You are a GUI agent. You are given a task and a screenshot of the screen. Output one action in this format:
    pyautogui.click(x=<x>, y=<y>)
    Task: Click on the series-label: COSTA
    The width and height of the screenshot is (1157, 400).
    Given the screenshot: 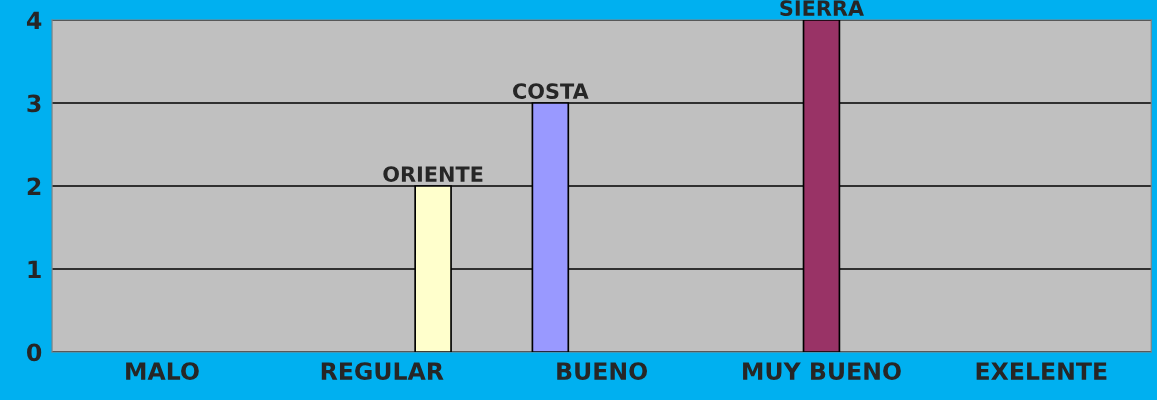 What is the action you would take?
    pyautogui.click(x=551, y=91)
    